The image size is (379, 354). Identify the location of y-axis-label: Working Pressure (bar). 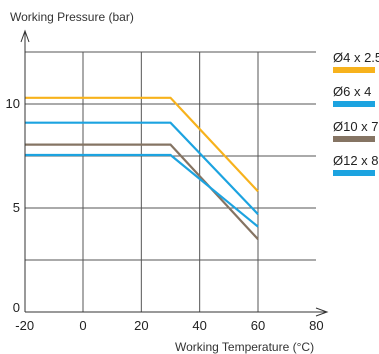
(72, 17).